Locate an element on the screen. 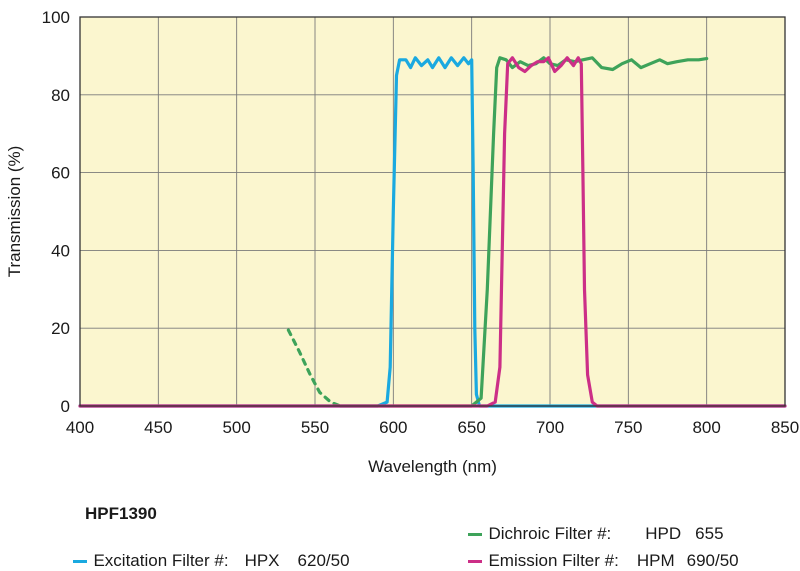 This screenshot has height=571, width=800. legend-excitation-value: 620/50 is located at coordinates (323, 560).